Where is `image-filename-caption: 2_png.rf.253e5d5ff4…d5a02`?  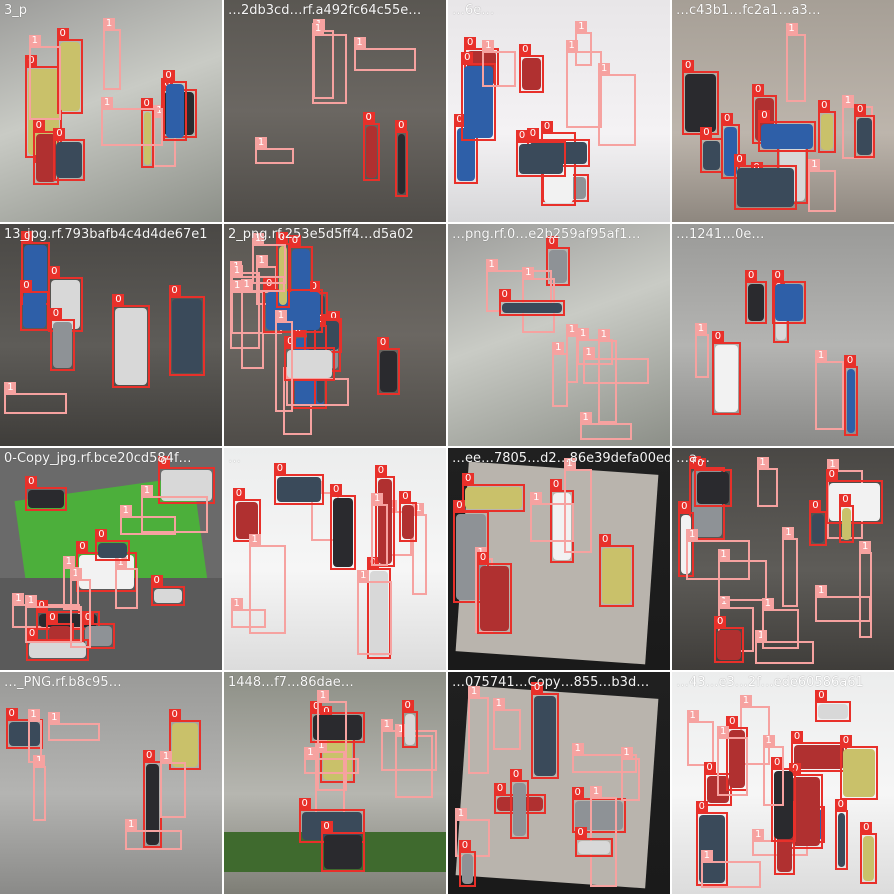
image-filename-caption: 2_png.rf.253e5d5ff4…d5a02 is located at coordinates (321, 234).